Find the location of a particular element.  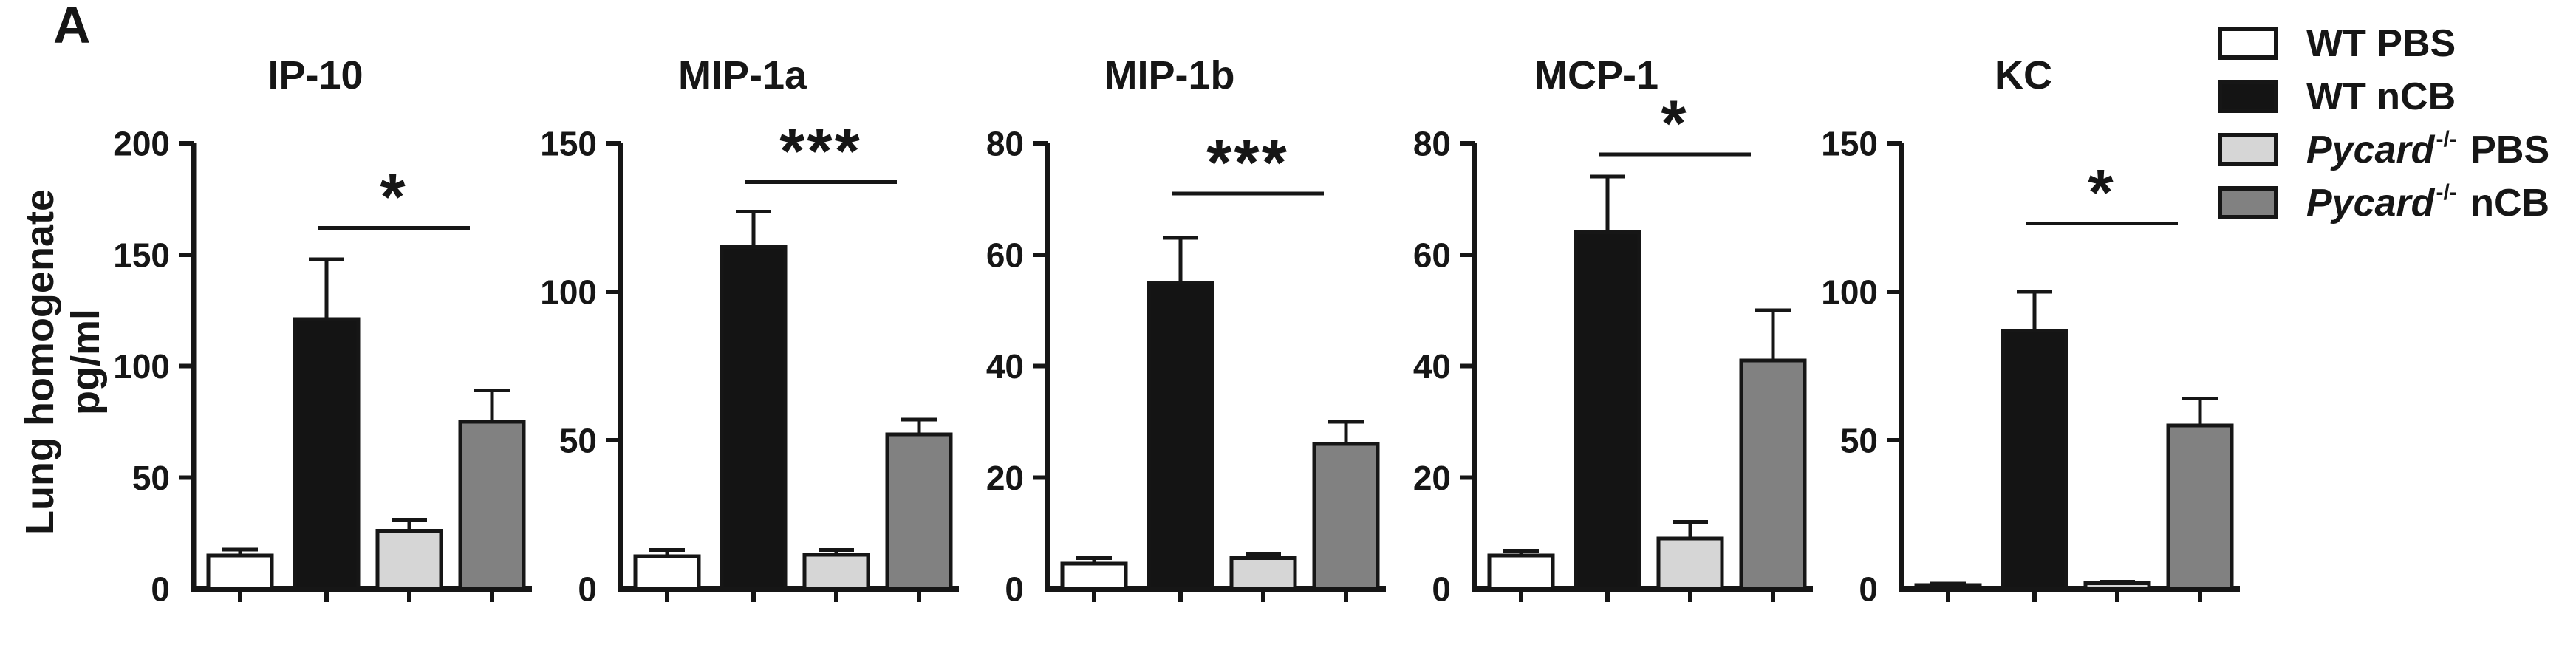

chart-mip-1a: MIP-1a 0 50 100 150 *** is located at coordinates (749, 331).